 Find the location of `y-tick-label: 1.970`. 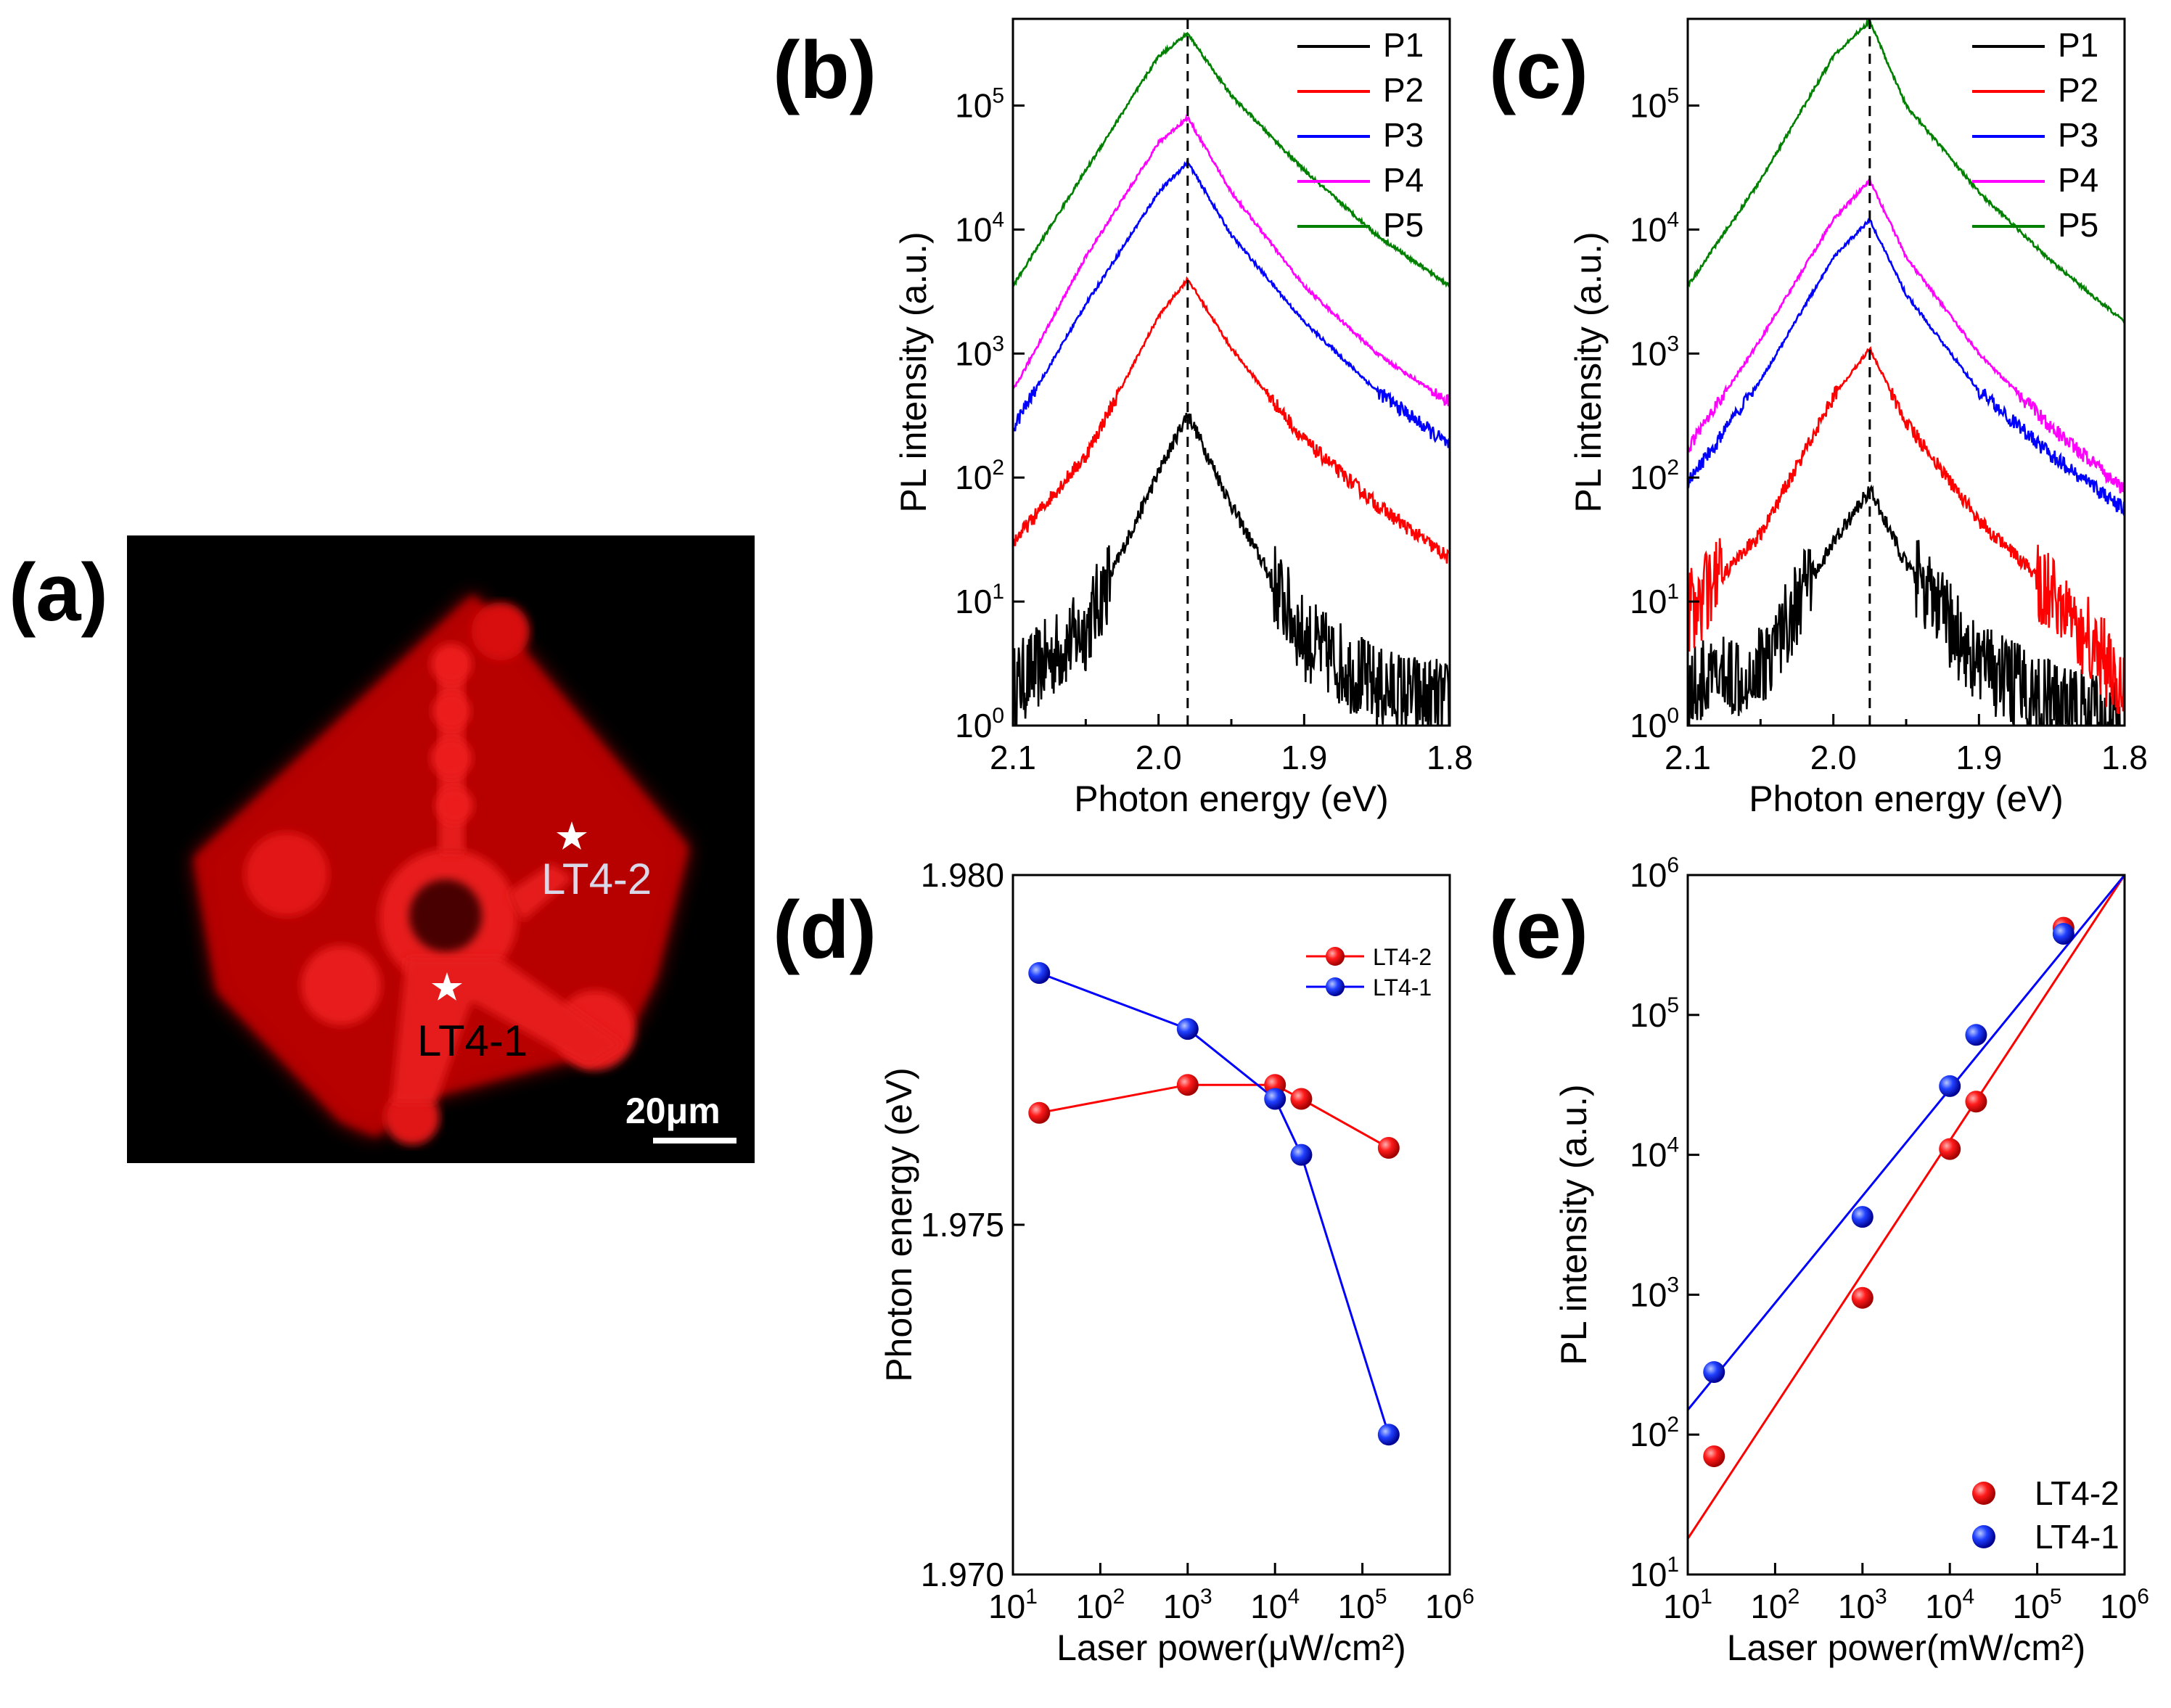

y-tick-label: 1.970 is located at coordinates (963, 1574).